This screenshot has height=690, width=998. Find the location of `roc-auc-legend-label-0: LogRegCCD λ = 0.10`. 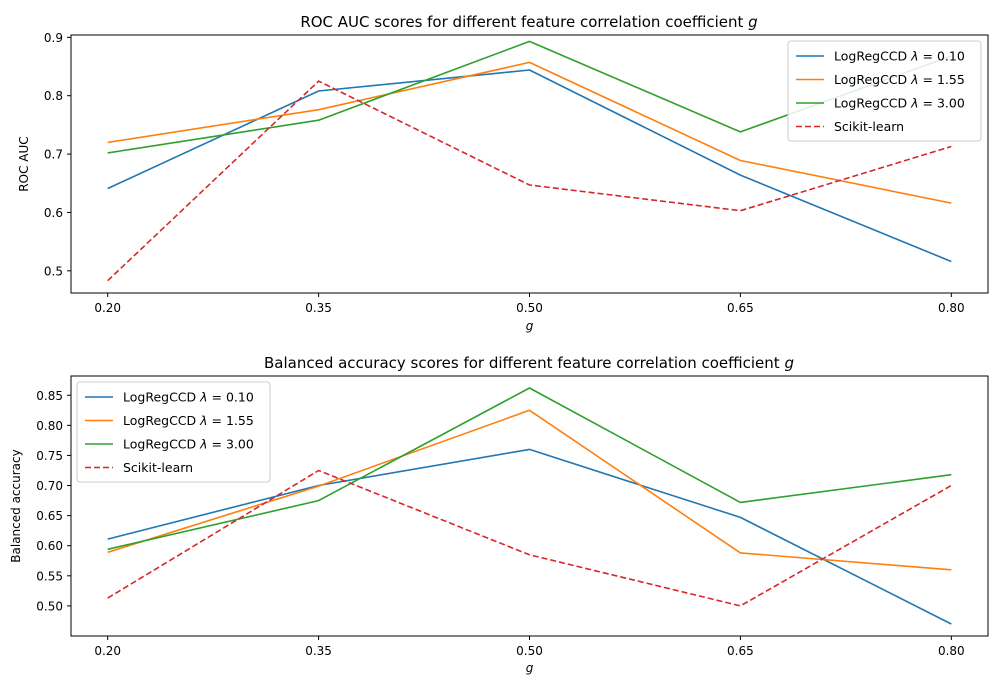

roc-auc-legend-label-0: LogRegCCD λ = 0.10 is located at coordinates (899, 56).